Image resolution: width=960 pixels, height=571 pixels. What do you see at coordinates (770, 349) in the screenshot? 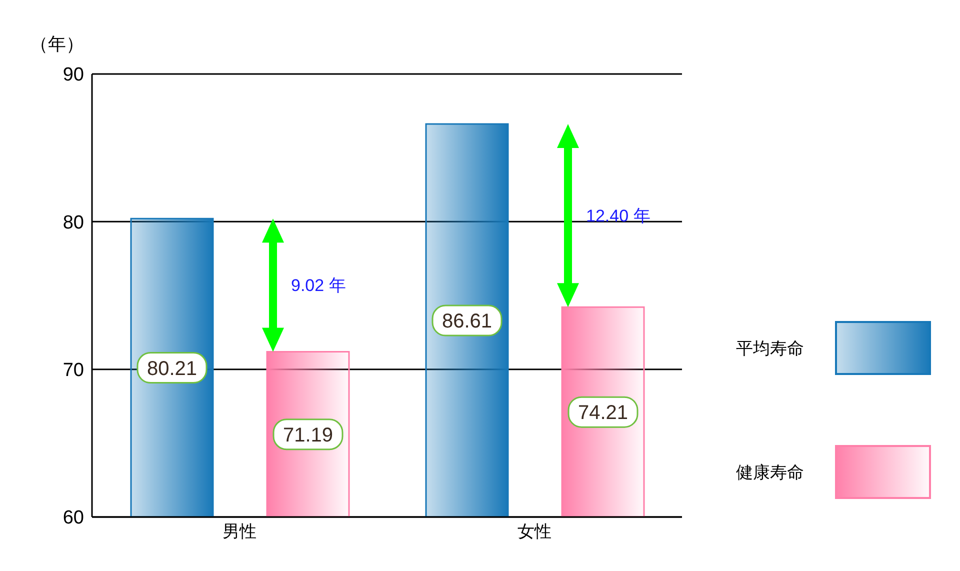
I see `text: 平均寿命` at bounding box center [770, 349].